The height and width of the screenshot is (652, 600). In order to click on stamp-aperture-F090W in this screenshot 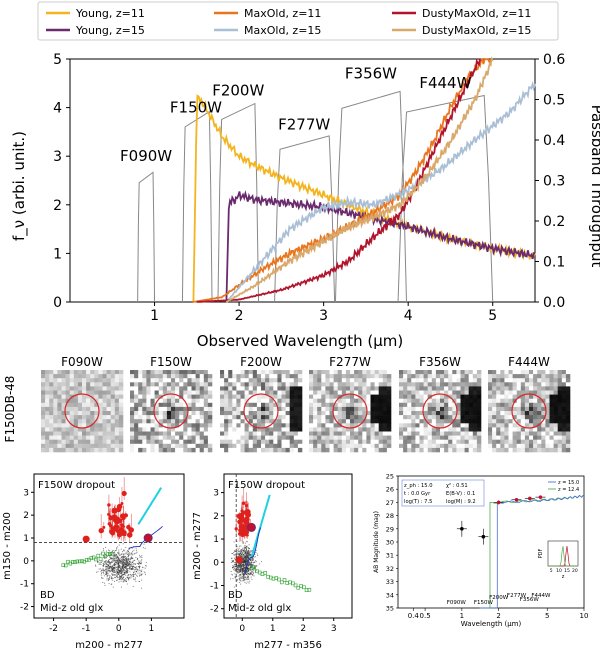, I will do `click(82, 411)`.